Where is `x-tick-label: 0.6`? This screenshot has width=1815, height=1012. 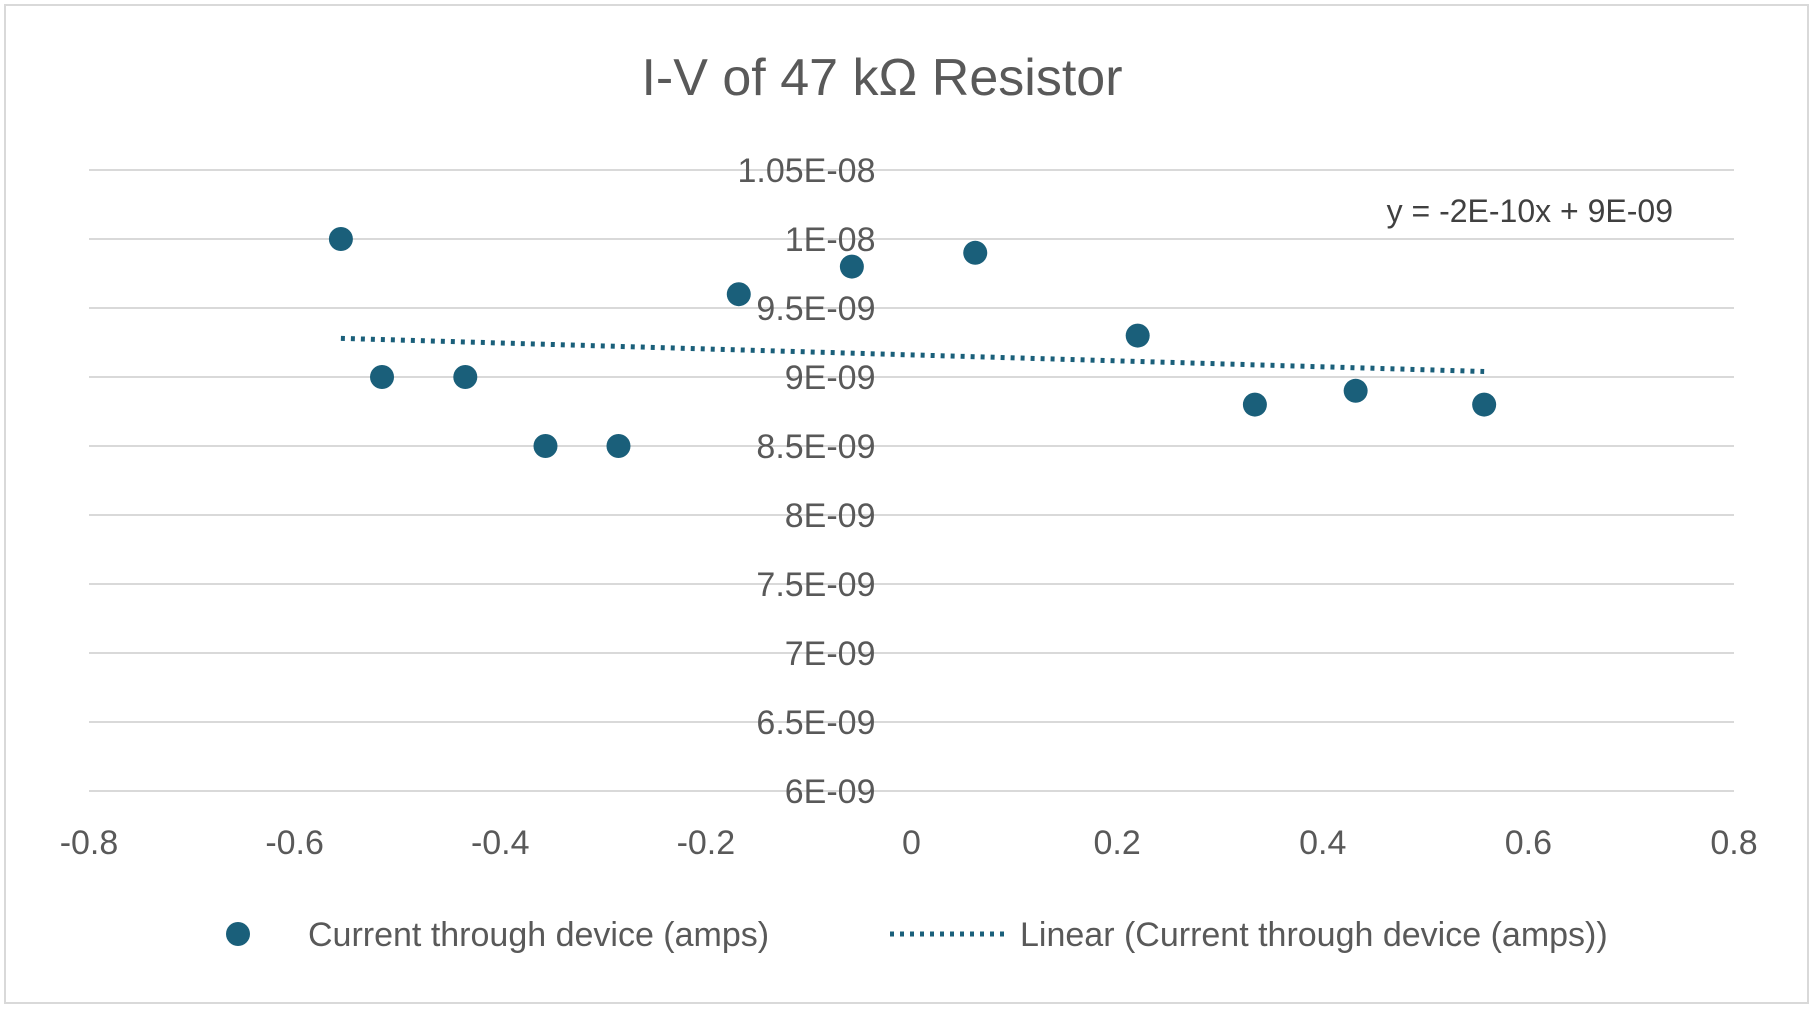
x-tick-label: 0.6 is located at coordinates (1528, 843).